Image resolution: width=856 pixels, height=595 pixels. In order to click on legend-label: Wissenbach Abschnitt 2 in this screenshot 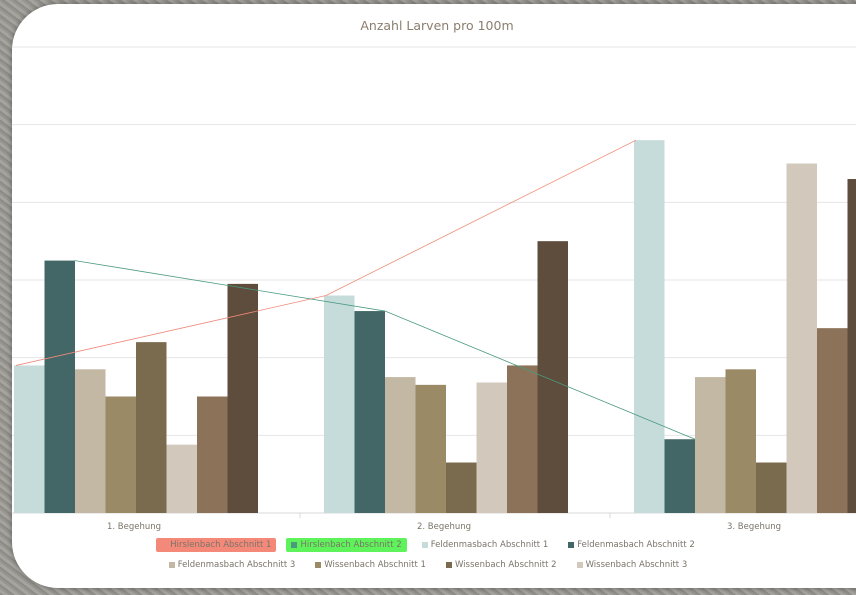, I will do `click(505, 565)`.